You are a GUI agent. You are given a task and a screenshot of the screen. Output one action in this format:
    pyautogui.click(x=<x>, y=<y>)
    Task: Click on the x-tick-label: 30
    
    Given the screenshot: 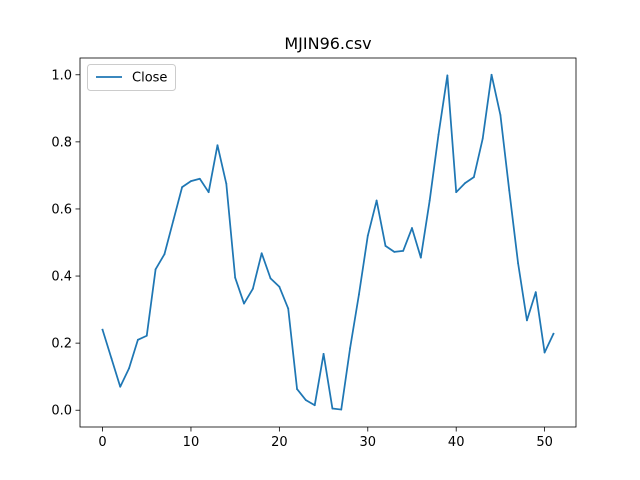 What is the action you would take?
    pyautogui.click(x=368, y=442)
    